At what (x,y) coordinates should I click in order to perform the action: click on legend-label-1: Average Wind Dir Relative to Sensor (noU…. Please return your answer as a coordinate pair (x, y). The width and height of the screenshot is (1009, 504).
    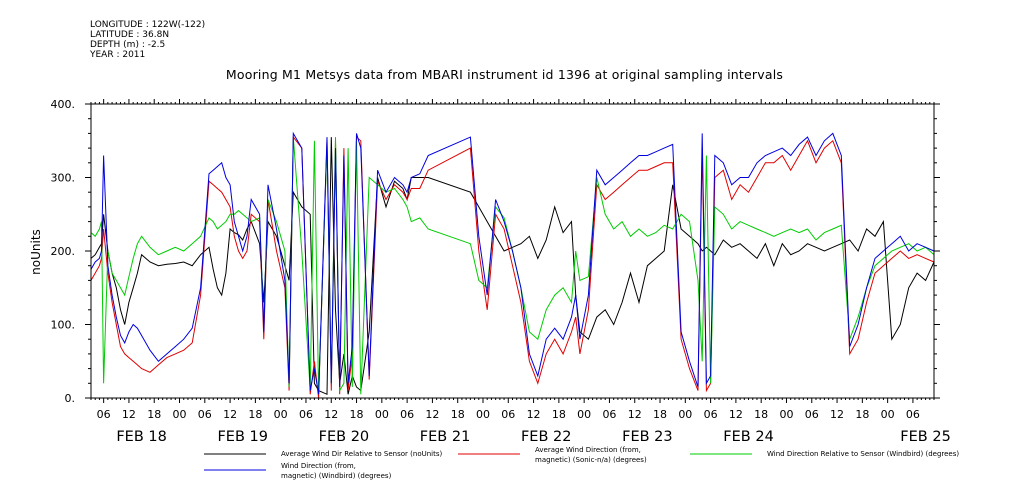
    Looking at the image, I should click on (361, 454).